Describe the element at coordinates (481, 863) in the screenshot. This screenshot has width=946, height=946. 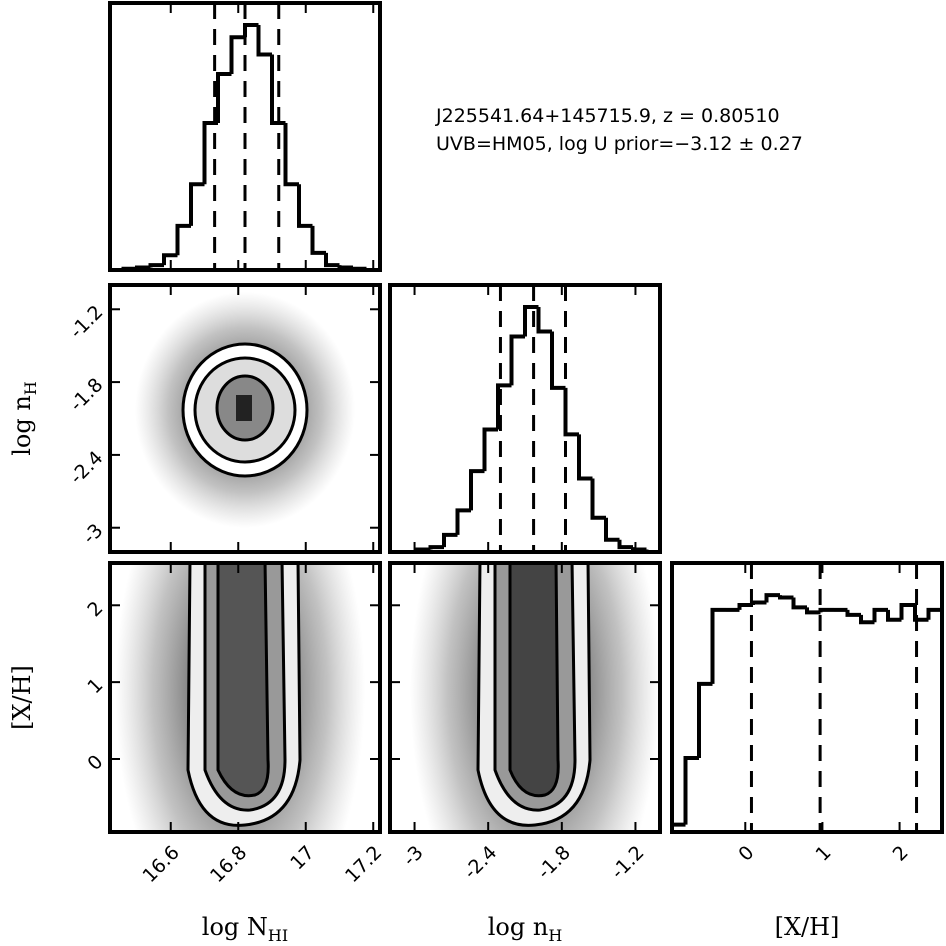
I see `x-tick-label: -2.4` at that location.